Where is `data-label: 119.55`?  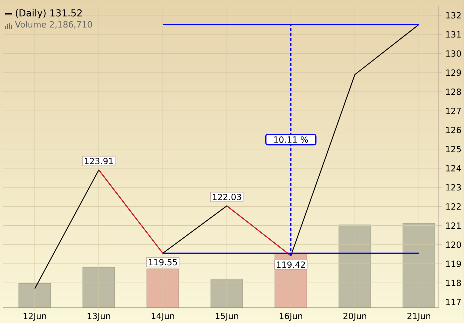 data-label: 119.55 is located at coordinates (163, 262).